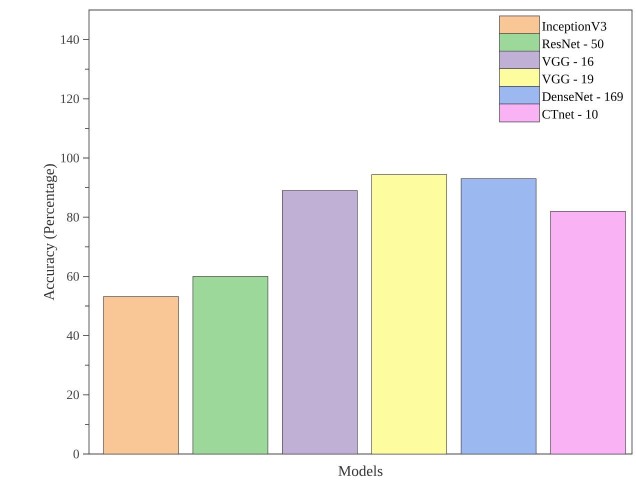 The height and width of the screenshot is (493, 636). What do you see at coordinates (70, 39) in the screenshot?
I see `y-tick-label: 140` at bounding box center [70, 39].